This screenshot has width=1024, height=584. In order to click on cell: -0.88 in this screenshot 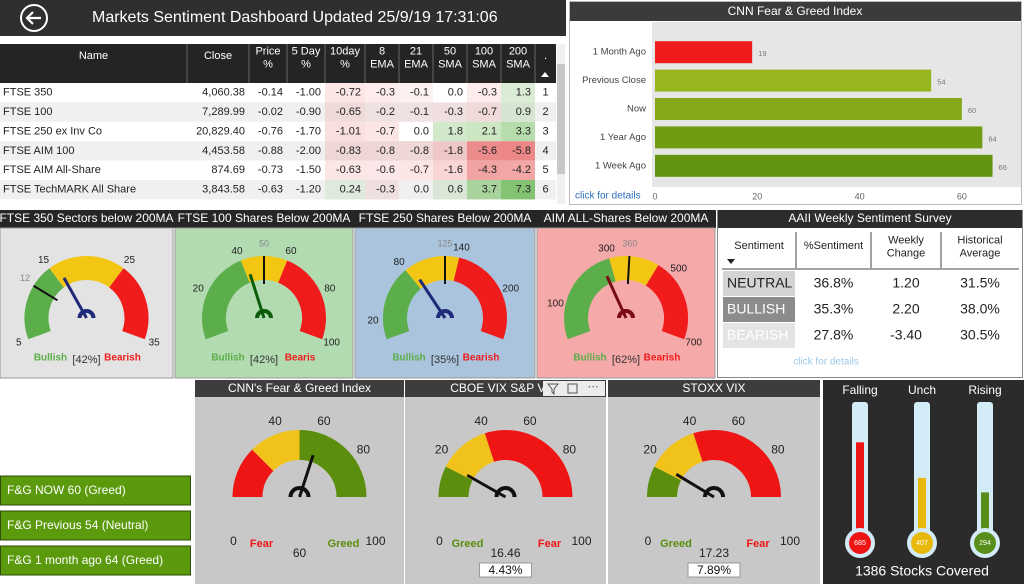, I will do `click(270, 151)`.